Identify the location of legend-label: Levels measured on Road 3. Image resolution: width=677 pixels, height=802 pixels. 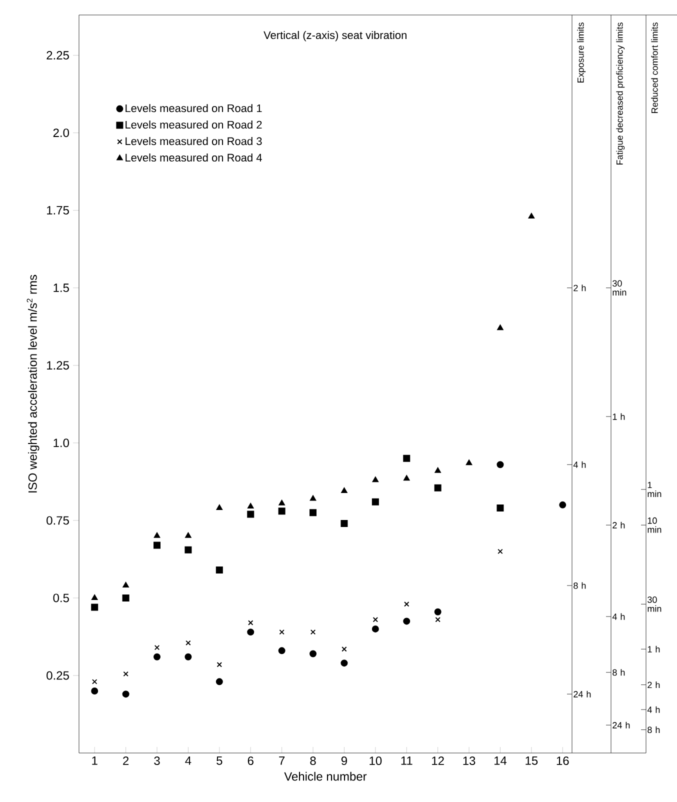
(194, 141).